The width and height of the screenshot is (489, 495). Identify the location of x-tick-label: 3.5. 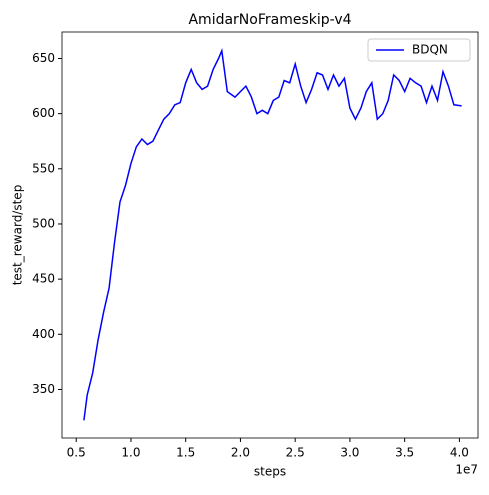
(404, 453).